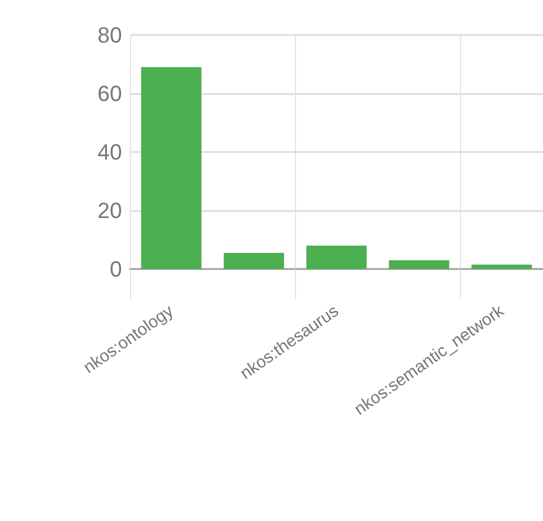  What do you see at coordinates (110, 35) in the screenshot?
I see `y-tick-label: 80` at bounding box center [110, 35].